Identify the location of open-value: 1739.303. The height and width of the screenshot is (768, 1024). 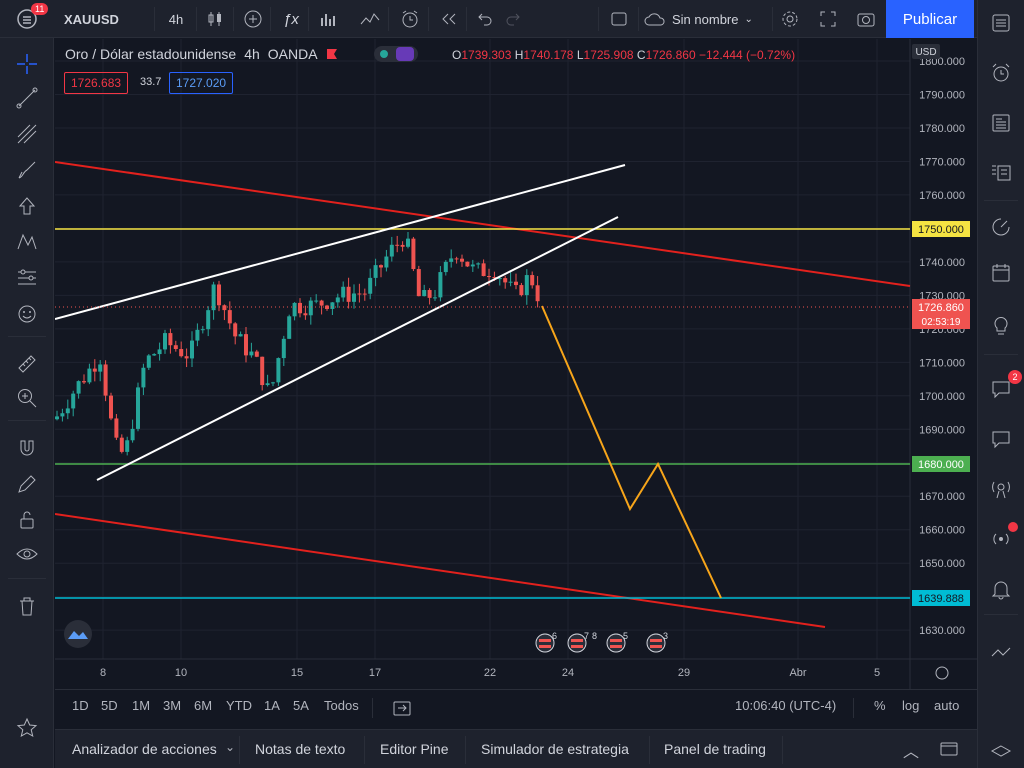
(486, 55).